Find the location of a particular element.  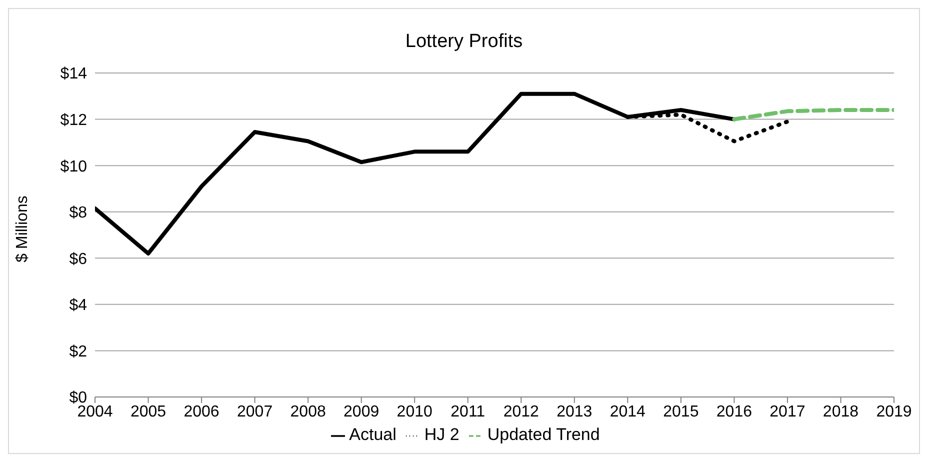

x-tick-label: 2018 is located at coordinates (840, 411).